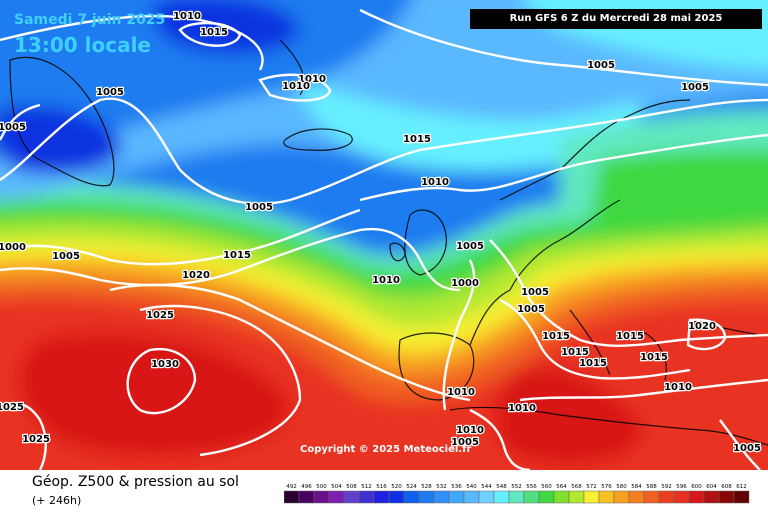 Image resolution: width=768 pixels, height=512 pixels. Describe the element at coordinates (501, 487) in the screenshot. I see `scale-label: 548` at that location.